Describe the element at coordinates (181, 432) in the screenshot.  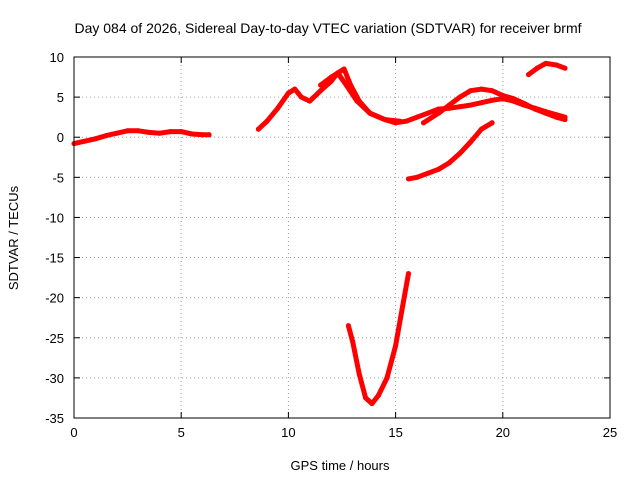
I see `x-tick-label: 5` at that location.